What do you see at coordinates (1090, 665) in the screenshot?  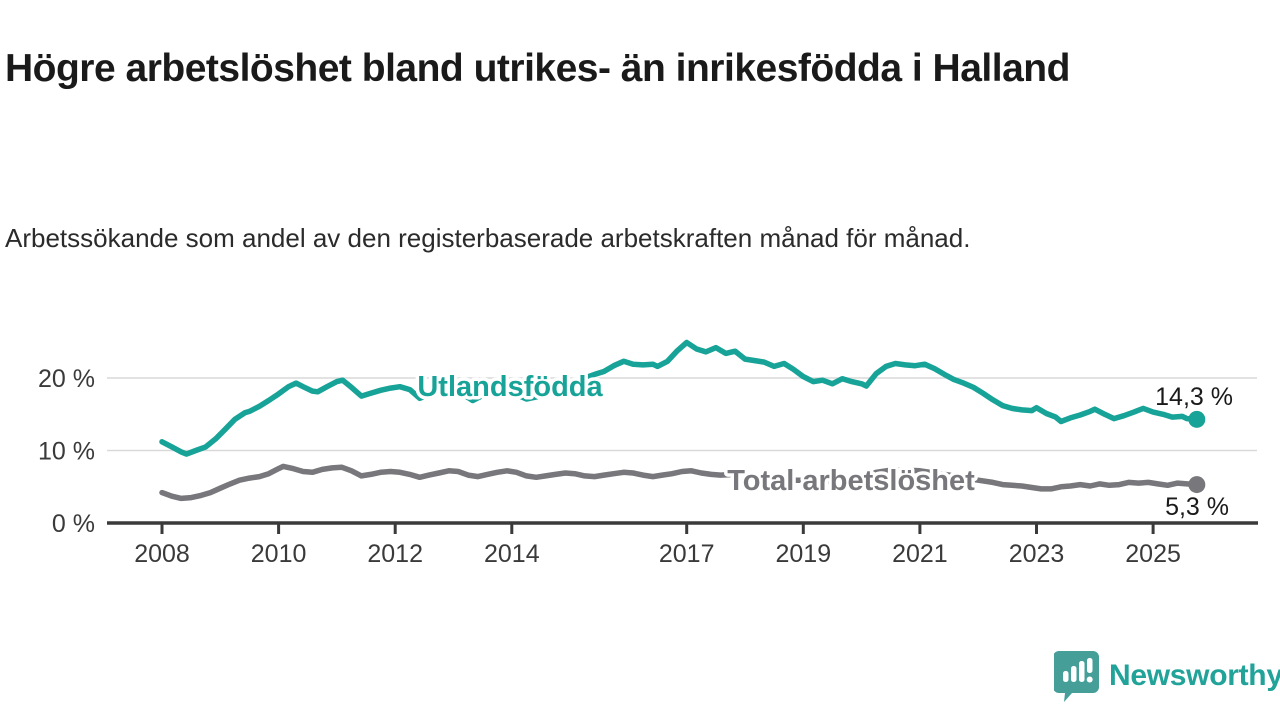 I see `exclamation-bar` at bounding box center [1090, 665].